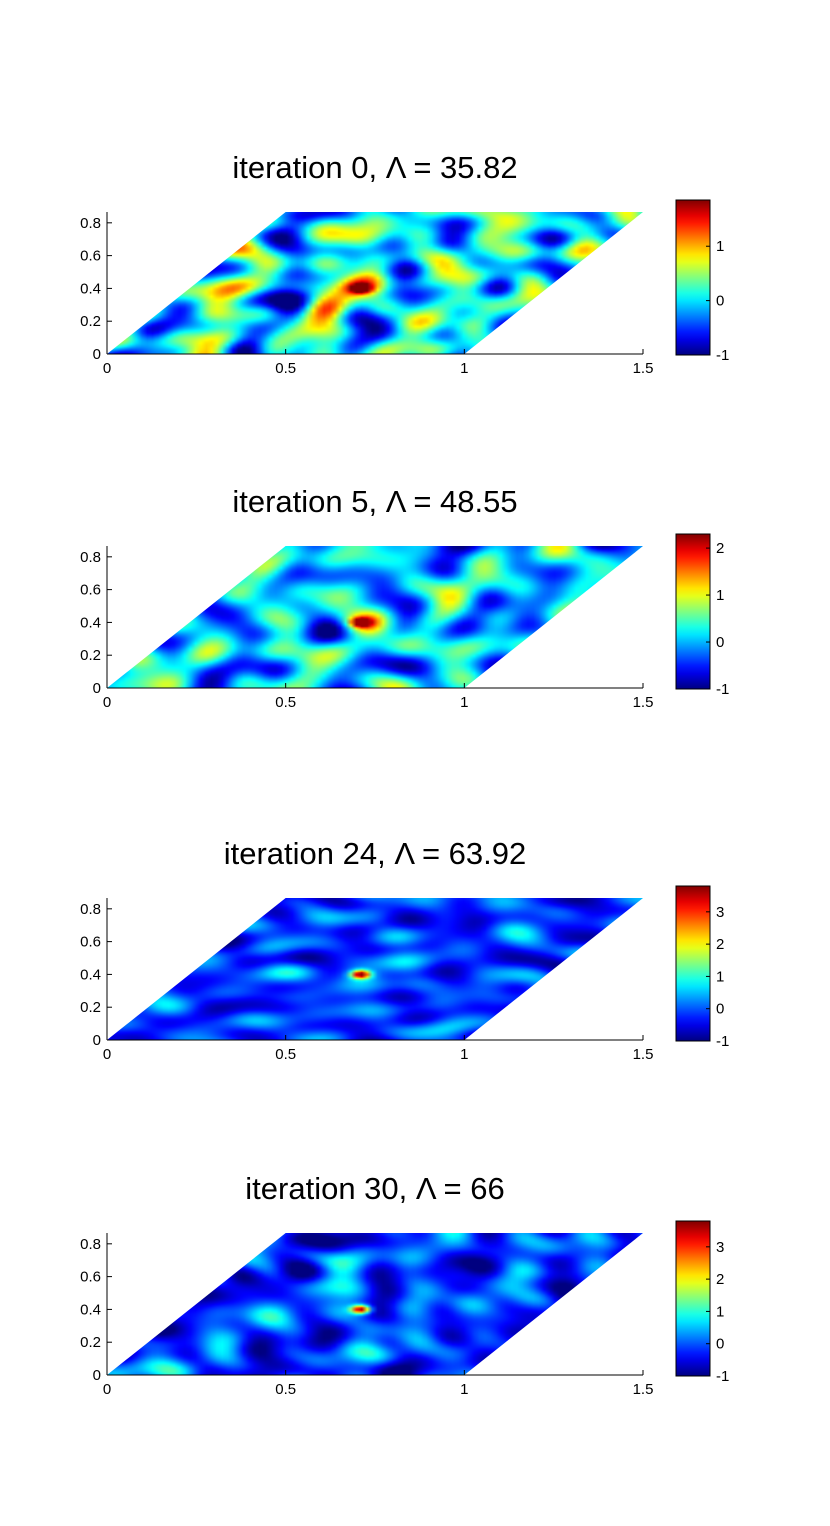  I want to click on subplot-title: iteration 24, Λ = 63.92, so click(375, 853).